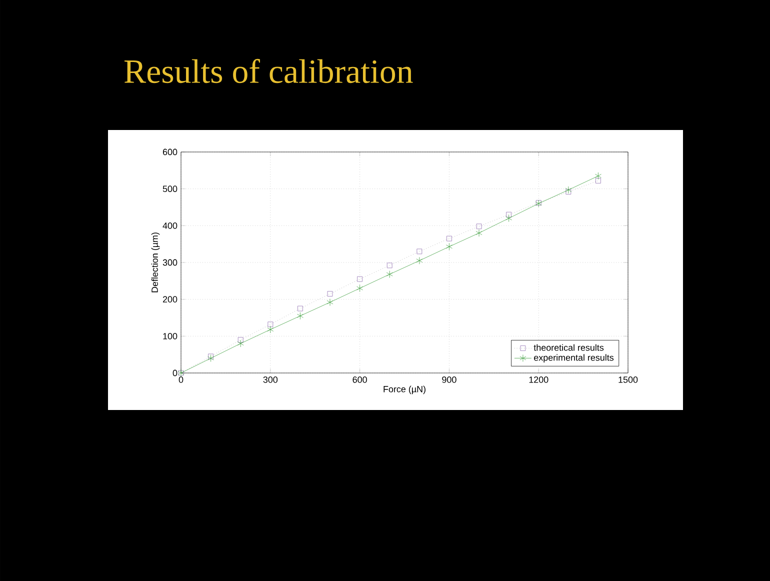 The height and width of the screenshot is (581, 770). What do you see at coordinates (359, 379) in the screenshot?
I see `x-tick-label: 600` at bounding box center [359, 379].